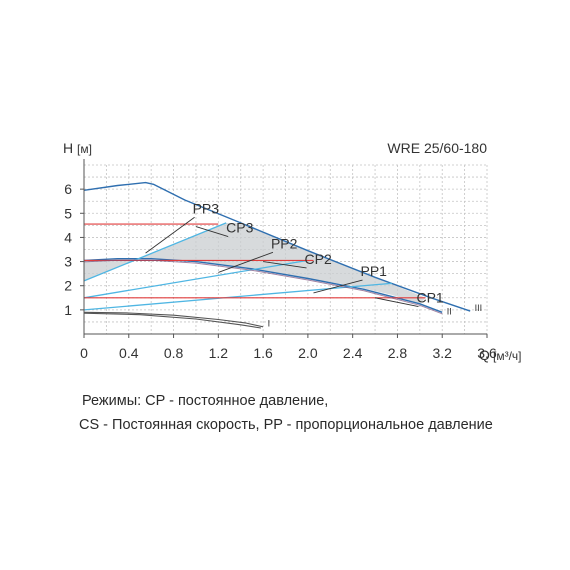 The height and width of the screenshot is (570, 570). What do you see at coordinates (398, 353) in the screenshot?
I see `x-tick-label: 2.8` at bounding box center [398, 353].